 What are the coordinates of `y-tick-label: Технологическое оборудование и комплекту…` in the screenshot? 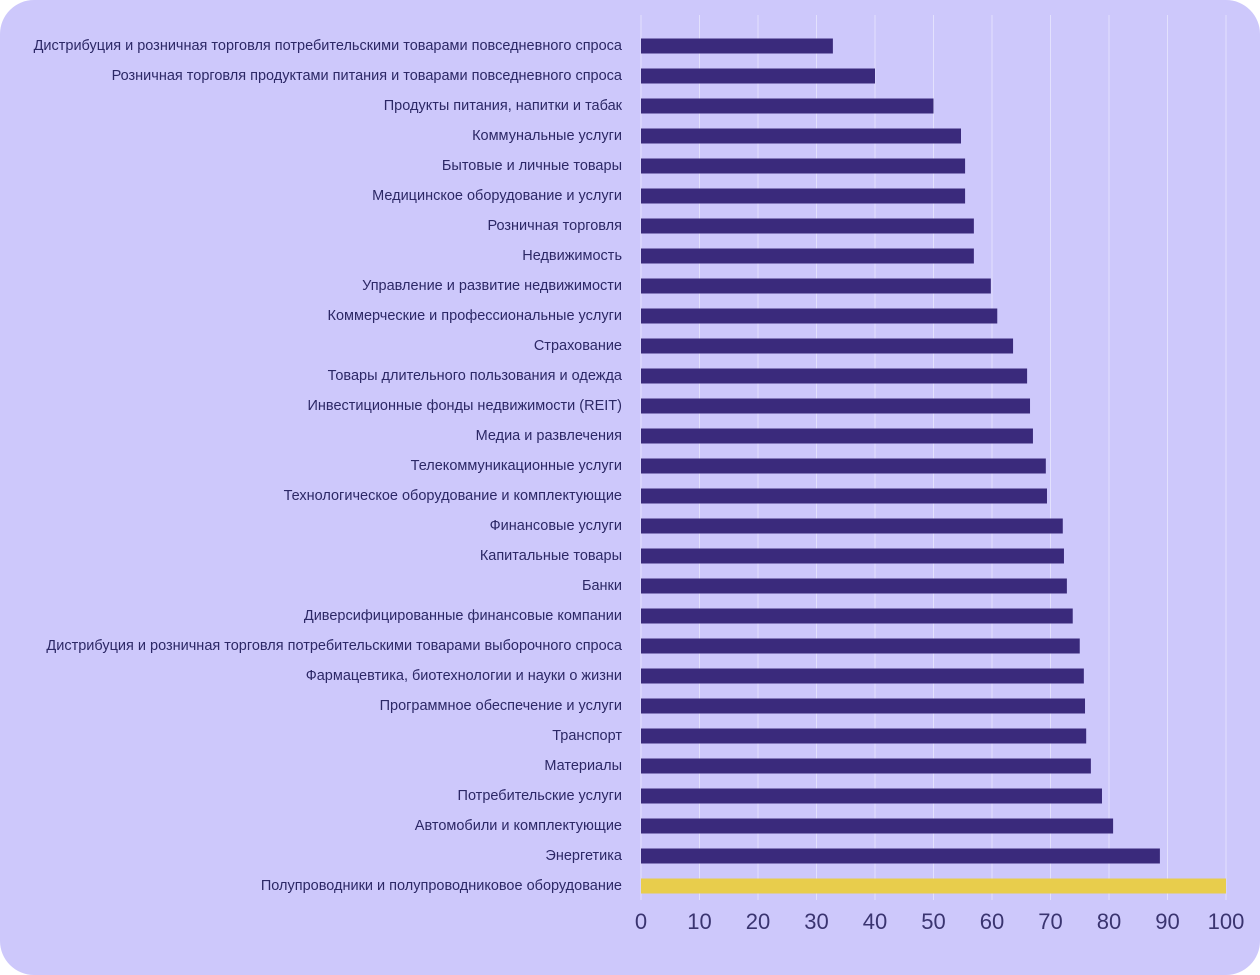 It's located at (453, 496).